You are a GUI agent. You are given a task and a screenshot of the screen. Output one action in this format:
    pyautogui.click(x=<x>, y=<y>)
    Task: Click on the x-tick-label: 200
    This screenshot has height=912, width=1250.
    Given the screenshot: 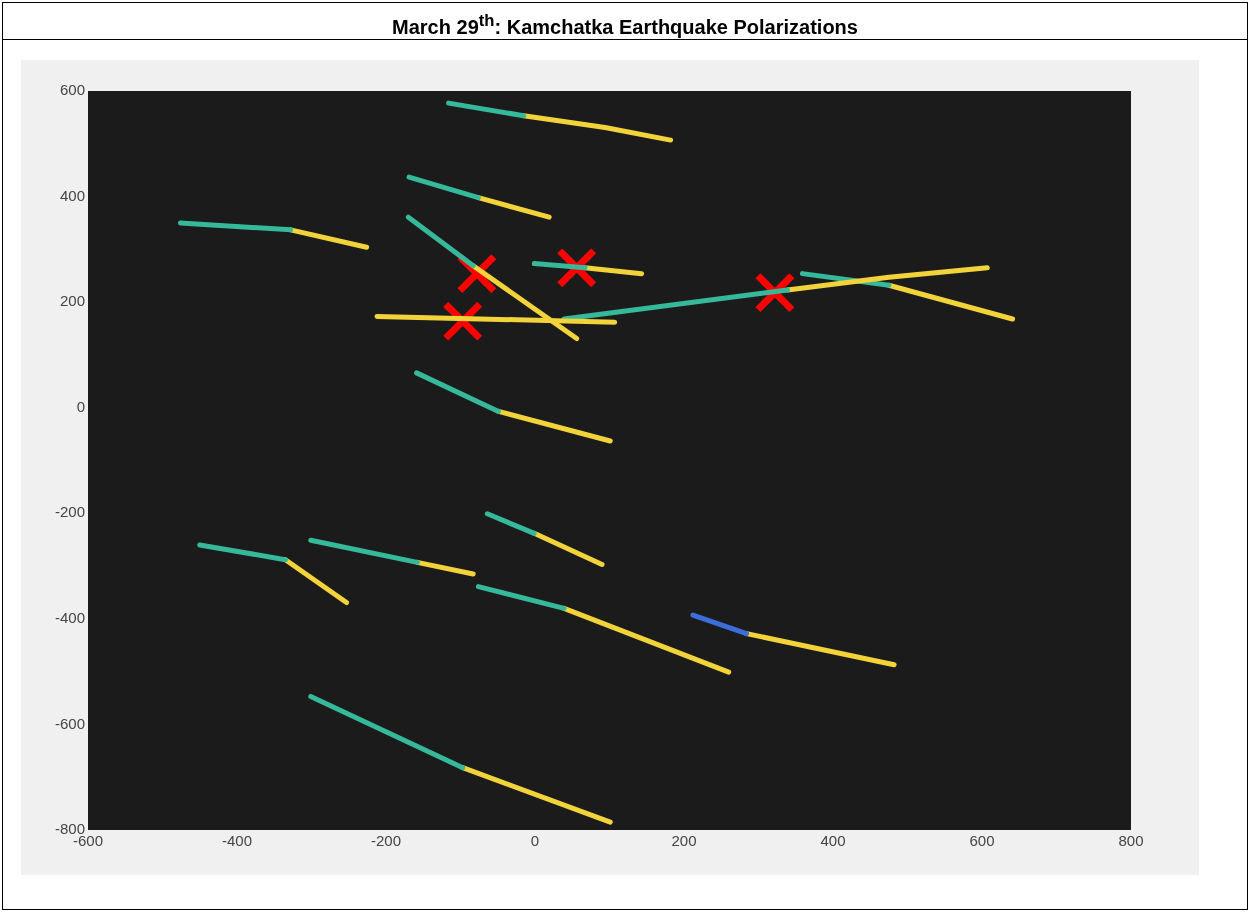 What is the action you would take?
    pyautogui.click(x=684, y=841)
    